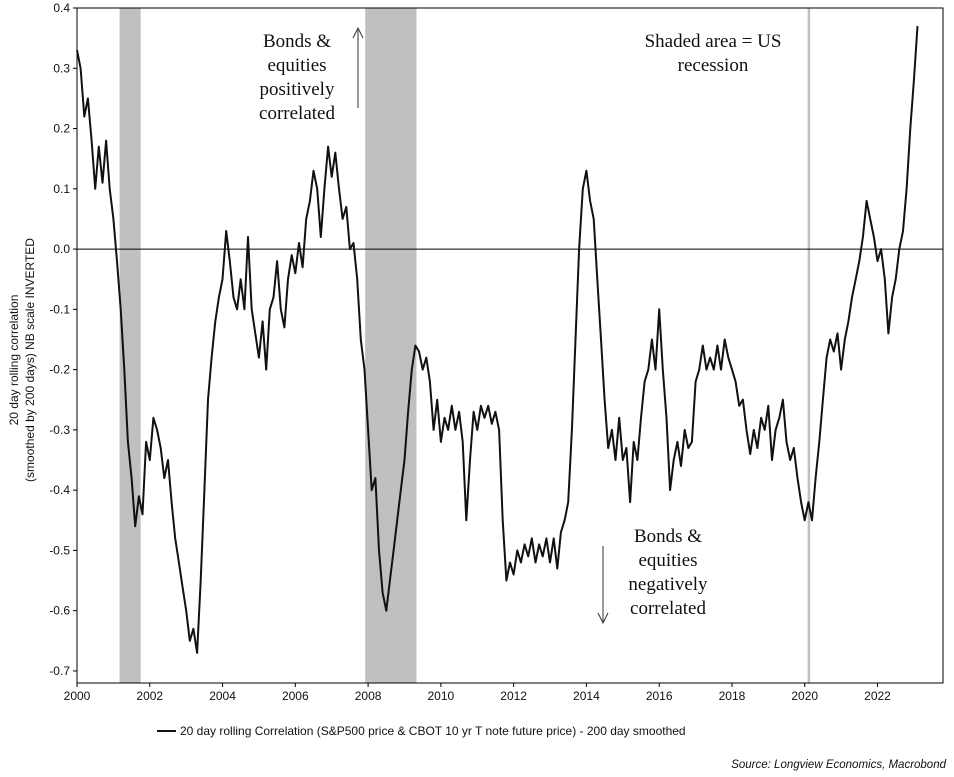  I want to click on y-tick-label: -0.6, so click(59, 611).